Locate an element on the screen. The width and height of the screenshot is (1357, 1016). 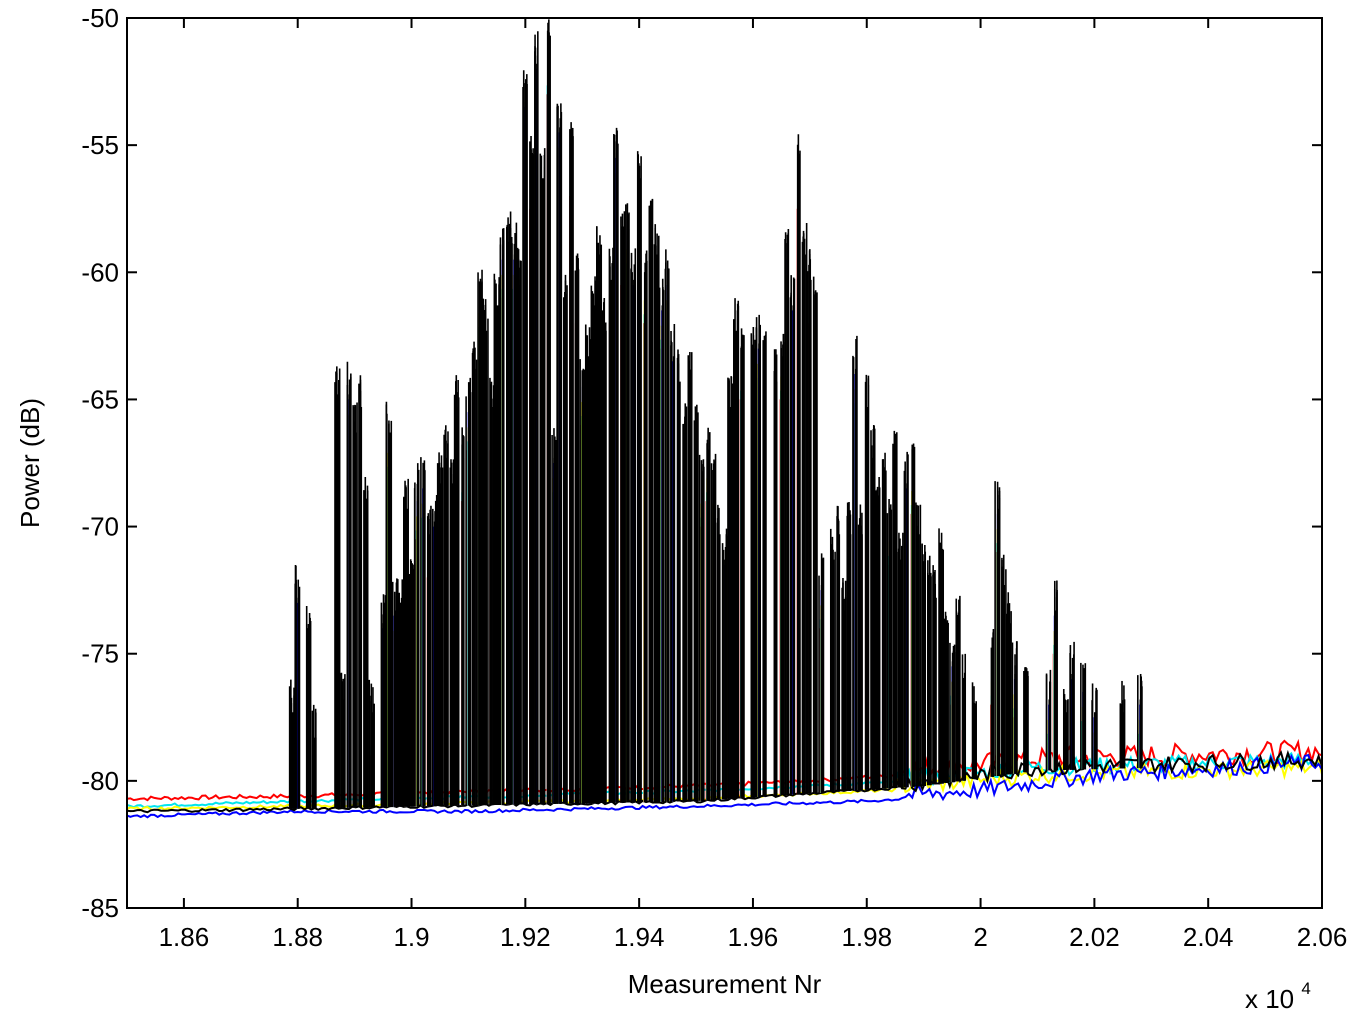
y-tick-label: -75 is located at coordinates (100, 654).